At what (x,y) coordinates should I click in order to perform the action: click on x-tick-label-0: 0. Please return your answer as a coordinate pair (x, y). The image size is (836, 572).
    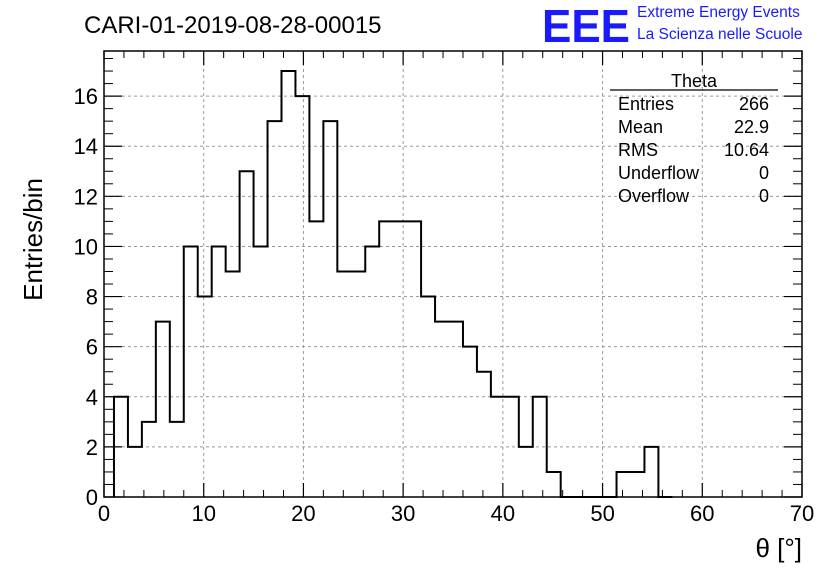
    Looking at the image, I should click on (104, 513).